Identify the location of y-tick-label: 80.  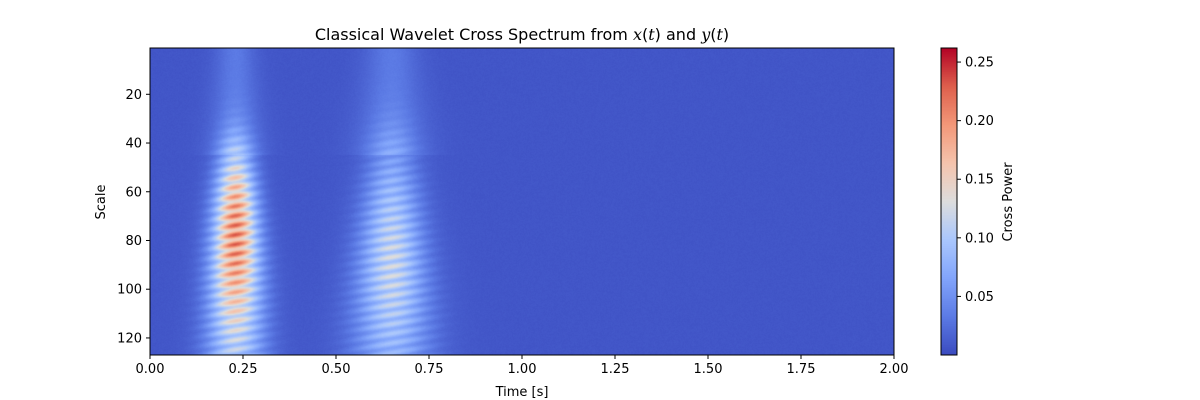
(133, 241).